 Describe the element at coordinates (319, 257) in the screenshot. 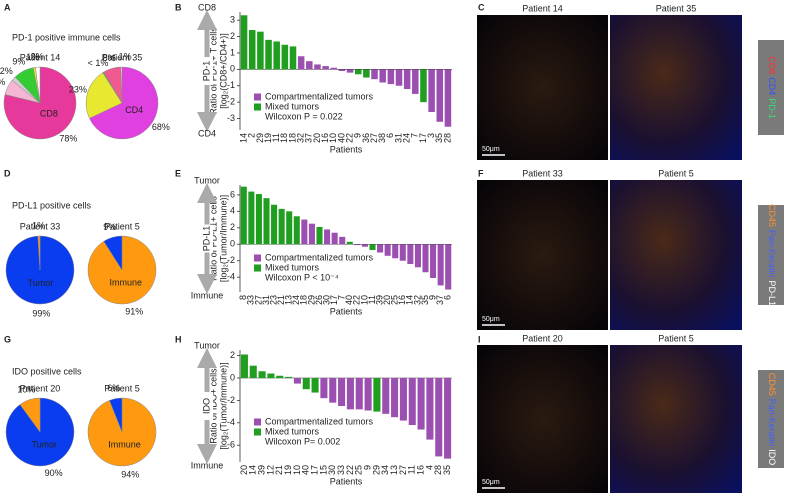

I see `legend-label: Compartmentalized tumors` at that location.